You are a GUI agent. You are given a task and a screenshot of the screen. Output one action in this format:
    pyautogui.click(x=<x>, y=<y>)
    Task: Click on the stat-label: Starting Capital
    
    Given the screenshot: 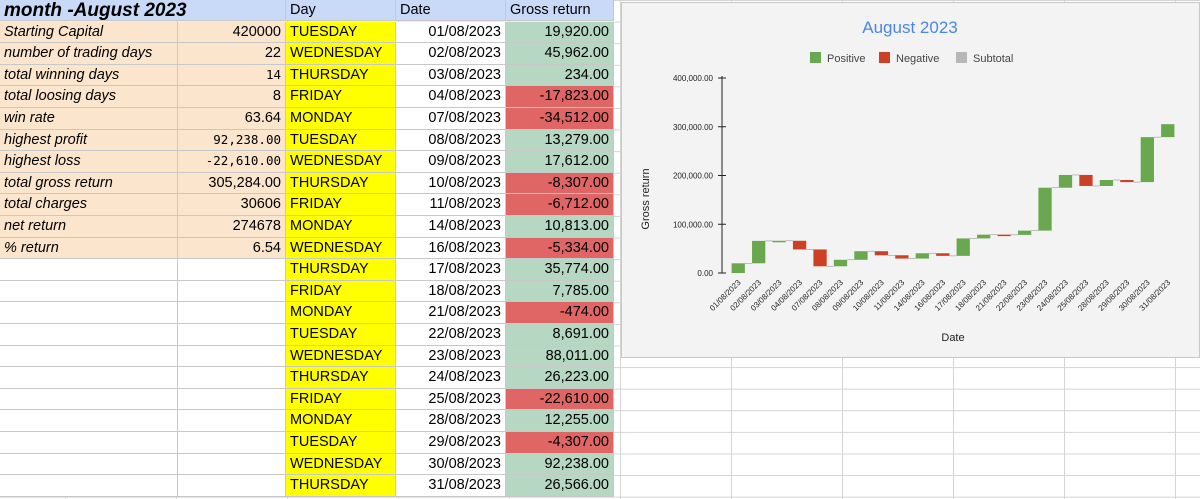 What is the action you would take?
    pyautogui.click(x=89, y=32)
    